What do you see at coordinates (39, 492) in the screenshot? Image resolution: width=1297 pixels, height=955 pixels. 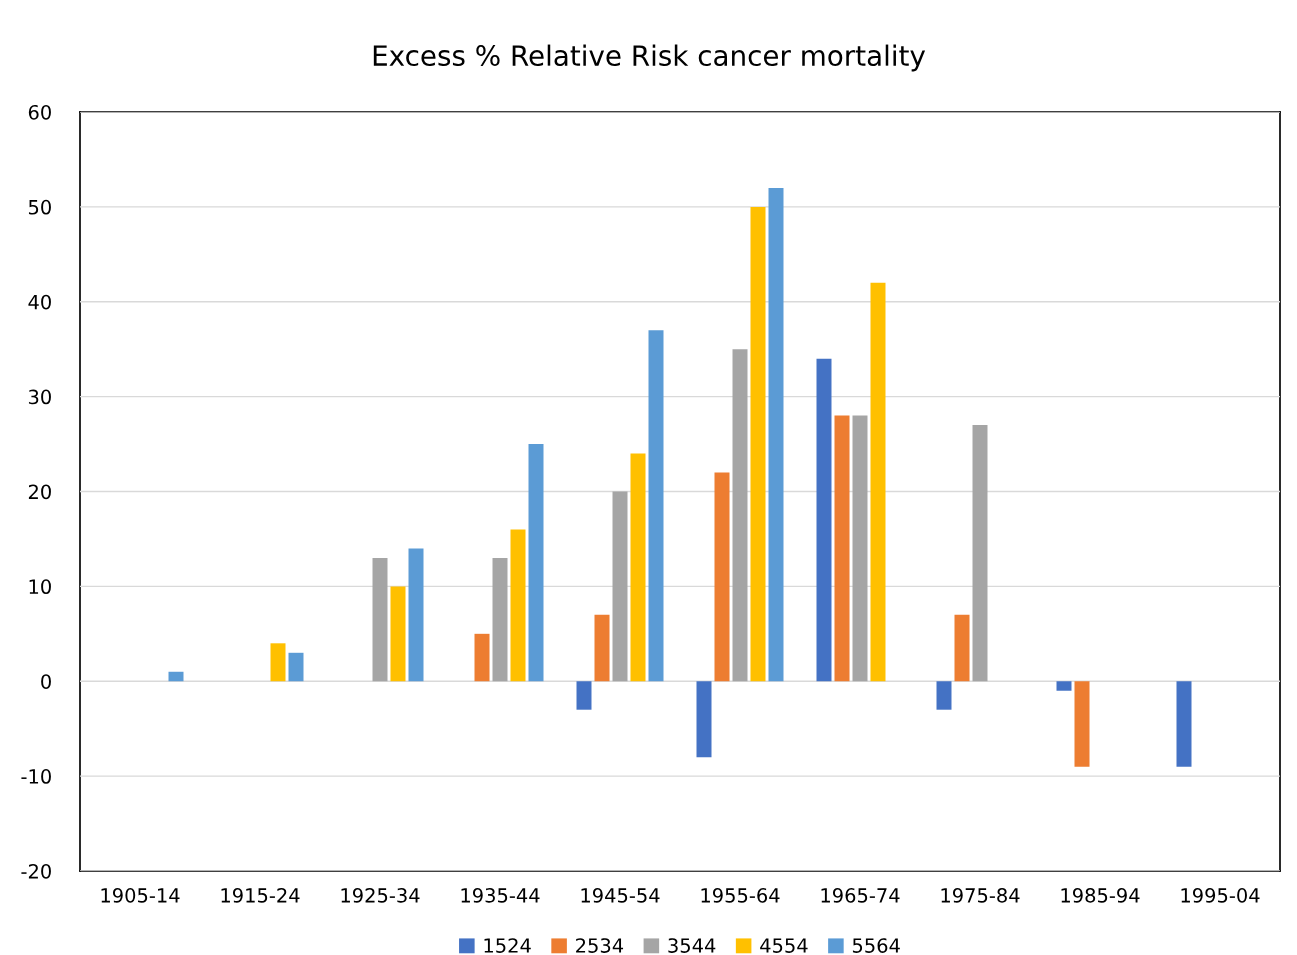 I see `y-tick-label: 20` at bounding box center [39, 492].